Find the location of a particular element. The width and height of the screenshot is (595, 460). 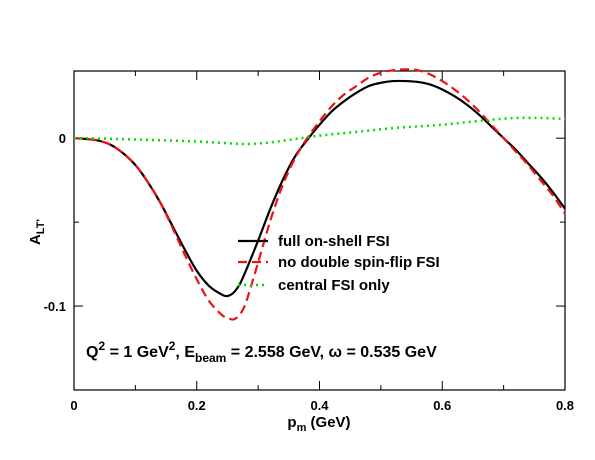

legend-label-no-double: no double spin-flip FSI is located at coordinates (359, 262).